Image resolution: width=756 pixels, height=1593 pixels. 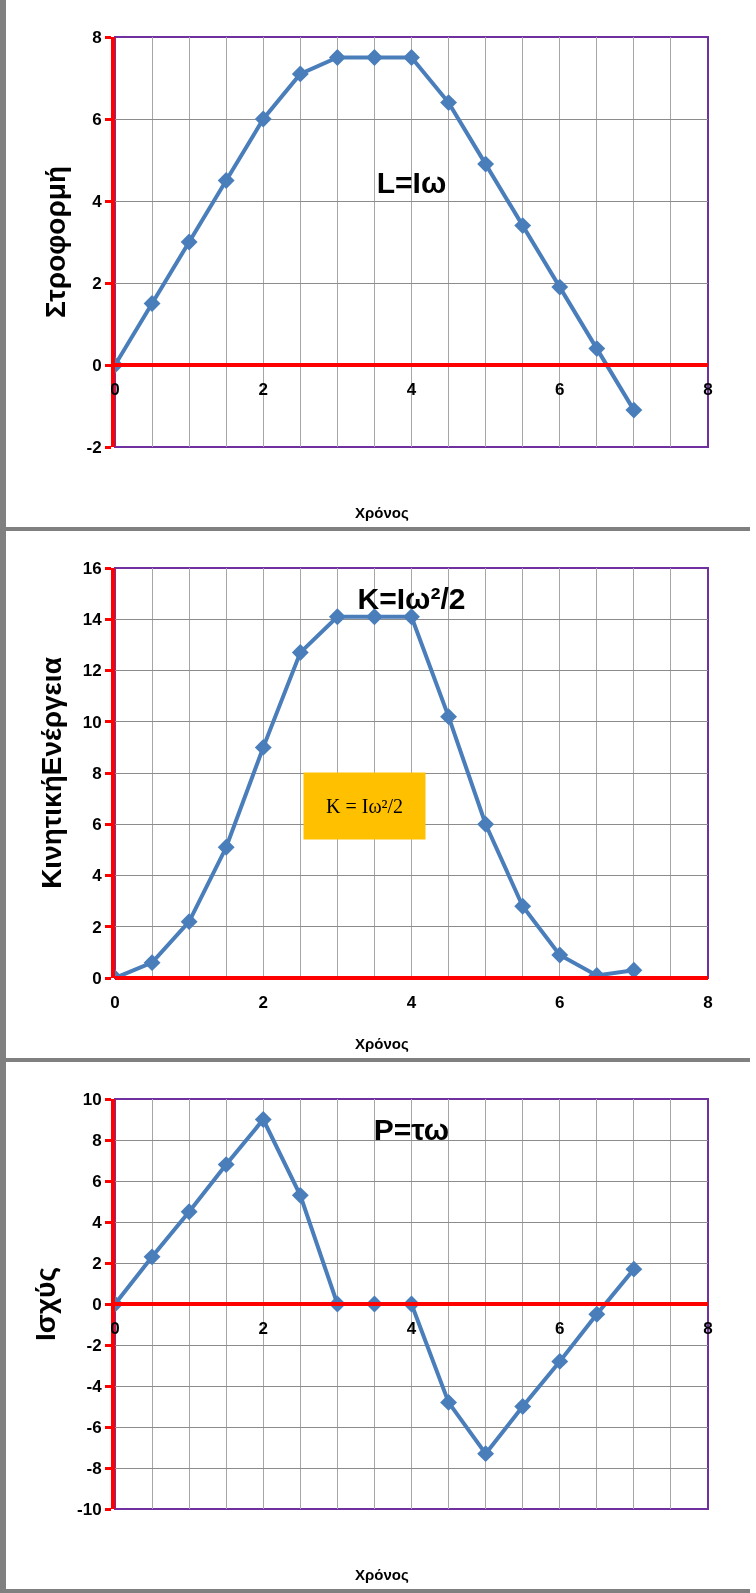 I want to click on y-tick-label: 12, so click(x=92, y=671).